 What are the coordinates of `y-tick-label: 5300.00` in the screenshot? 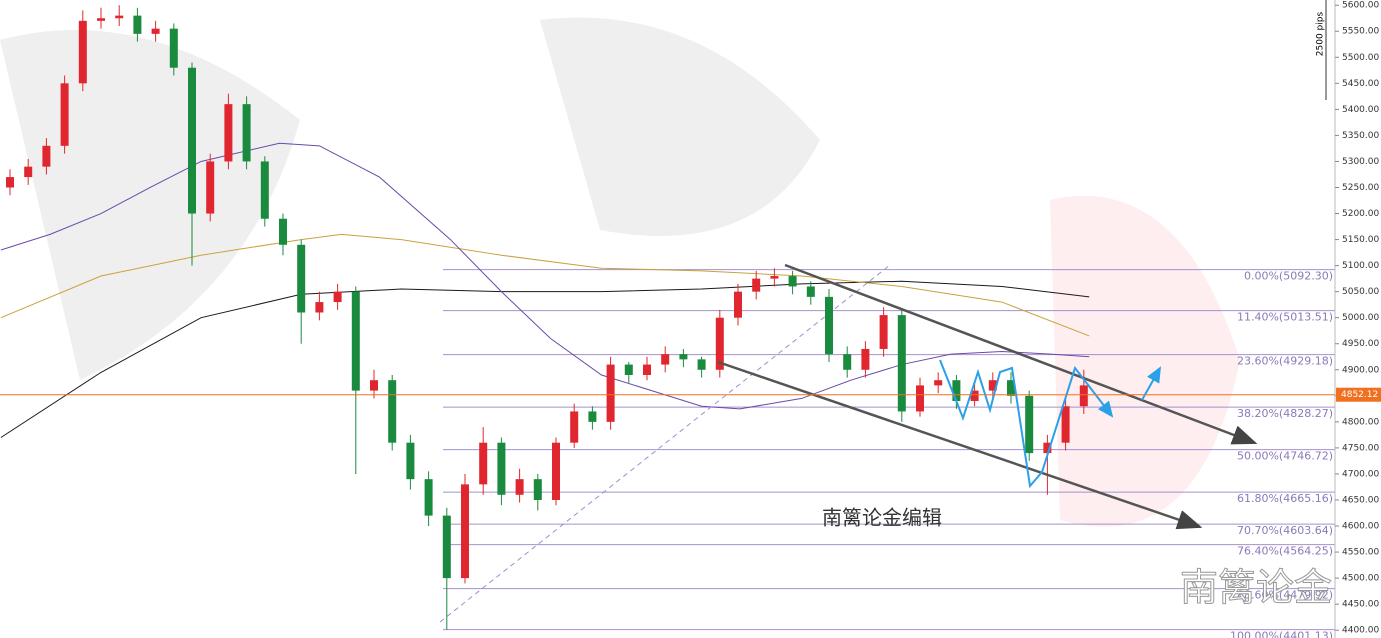 It's located at (1360, 162).